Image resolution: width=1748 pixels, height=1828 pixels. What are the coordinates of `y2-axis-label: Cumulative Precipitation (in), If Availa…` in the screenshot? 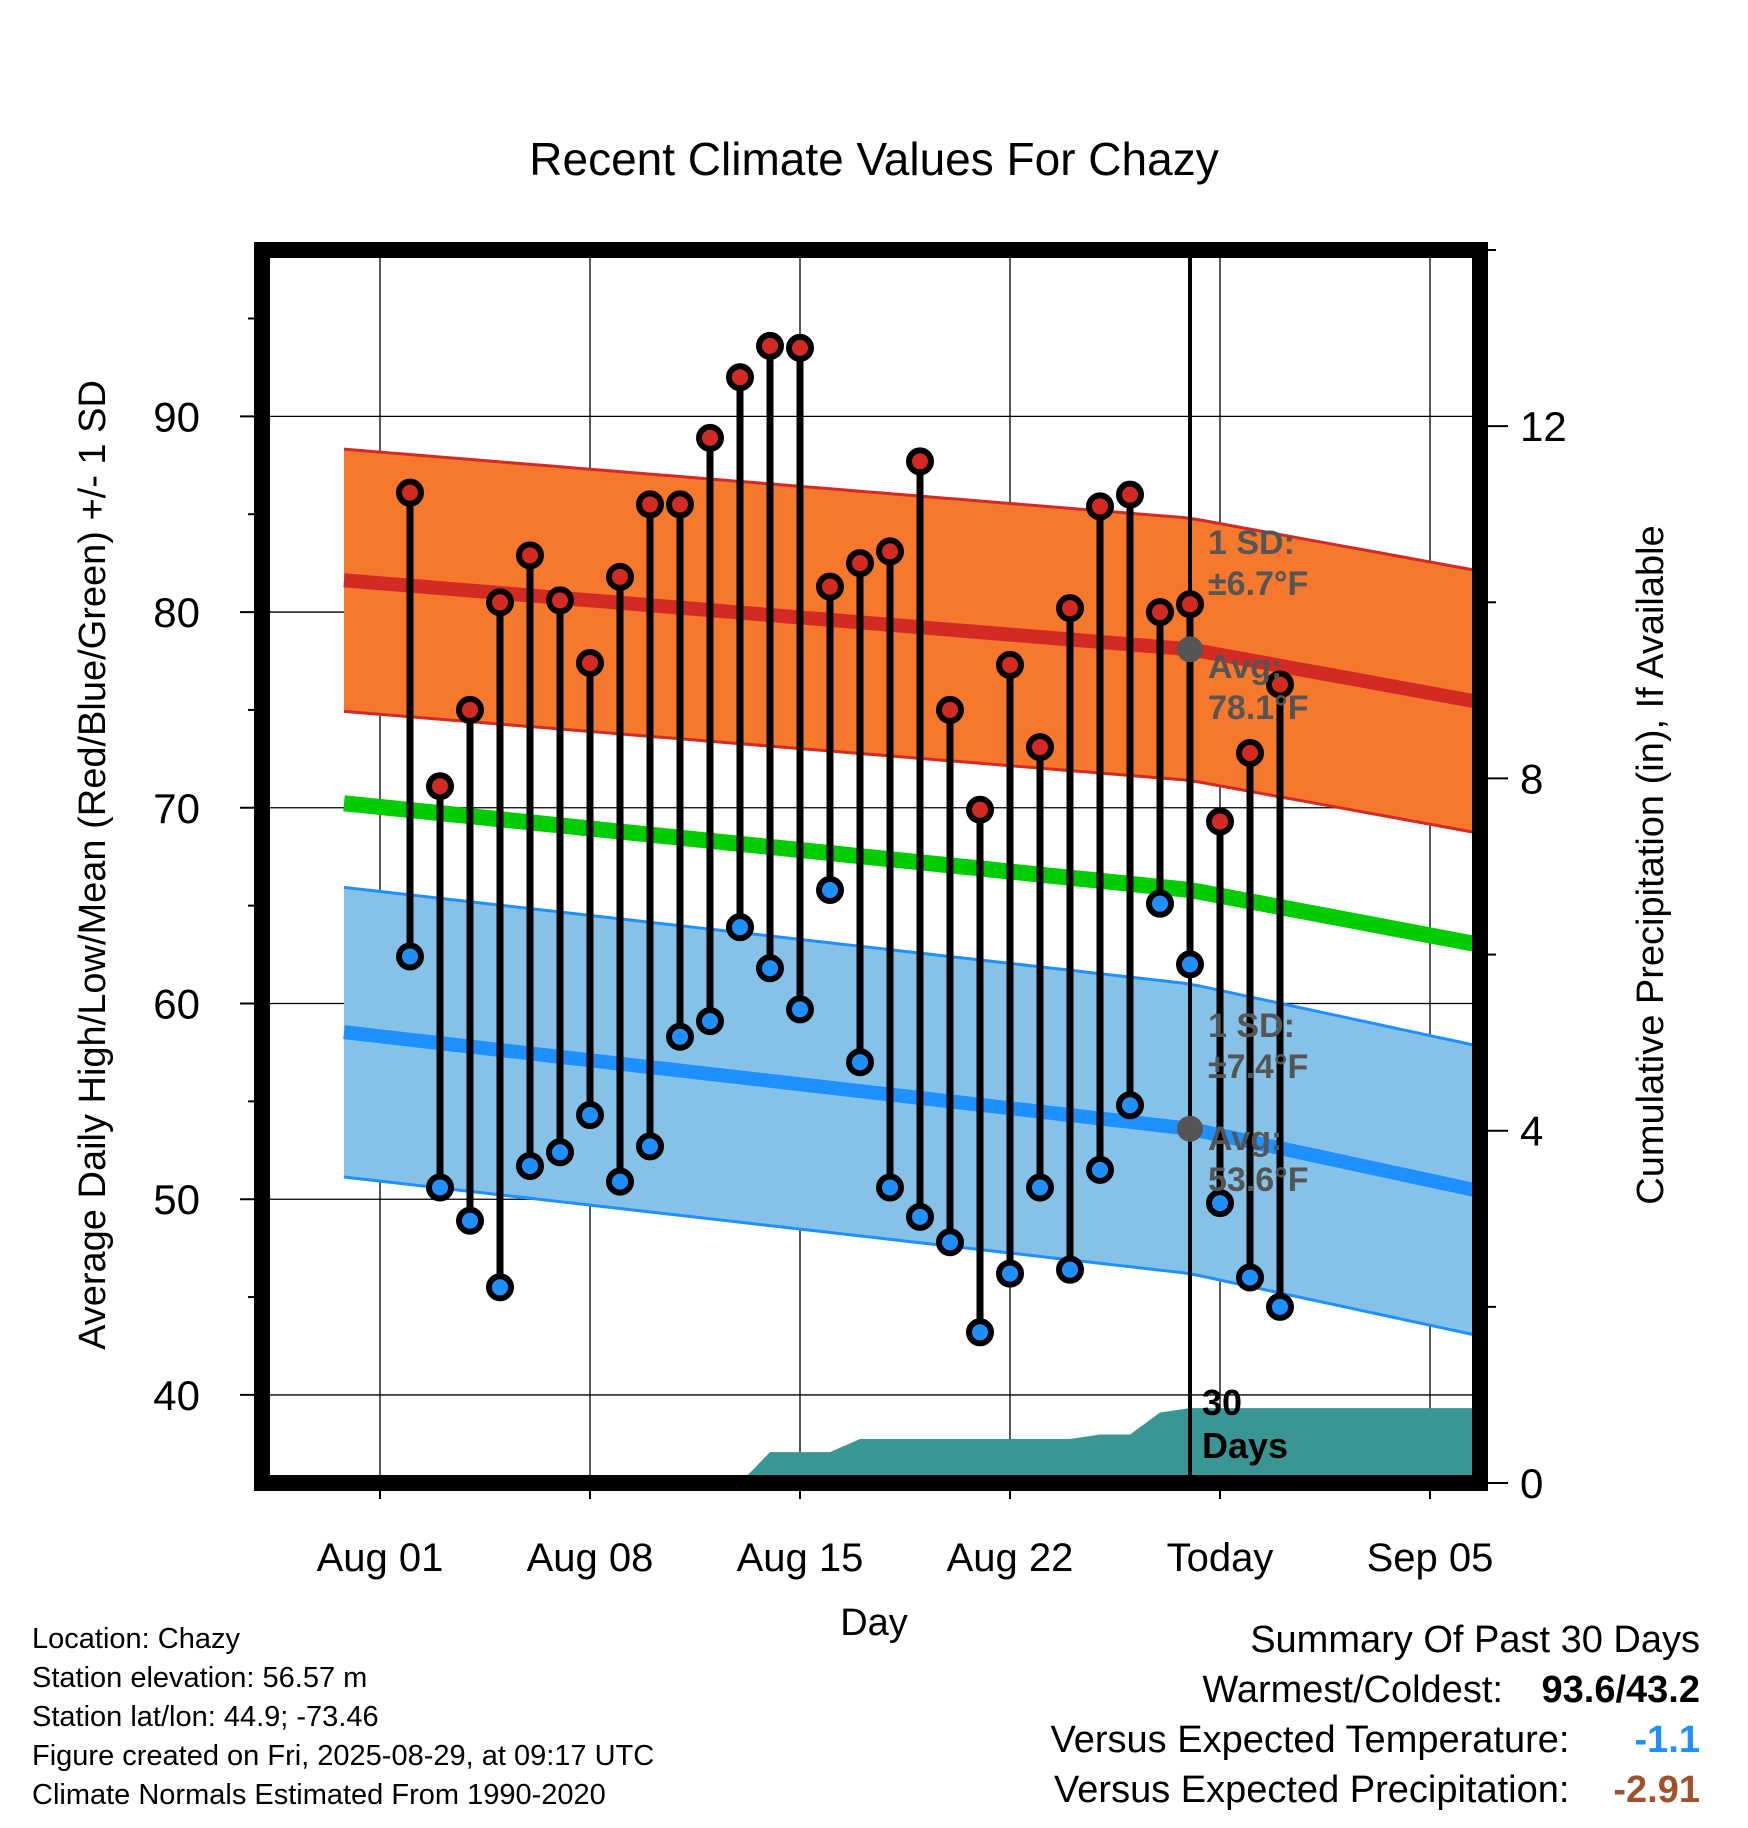 It's located at (1651, 864).